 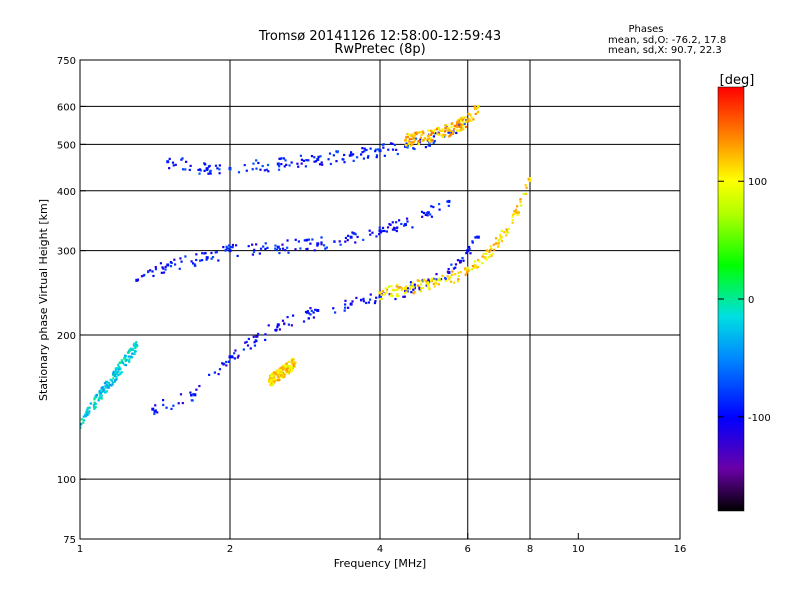 What do you see at coordinates (66, 192) in the screenshot?
I see `y-tick-label-4: 400` at bounding box center [66, 192].